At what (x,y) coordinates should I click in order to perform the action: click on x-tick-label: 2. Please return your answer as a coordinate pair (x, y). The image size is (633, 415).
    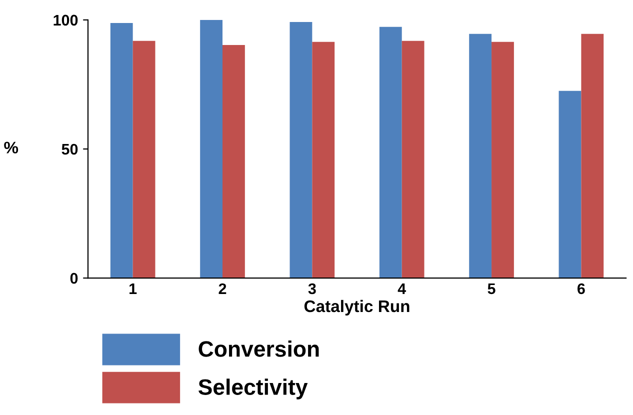
    Looking at the image, I should click on (222, 288).